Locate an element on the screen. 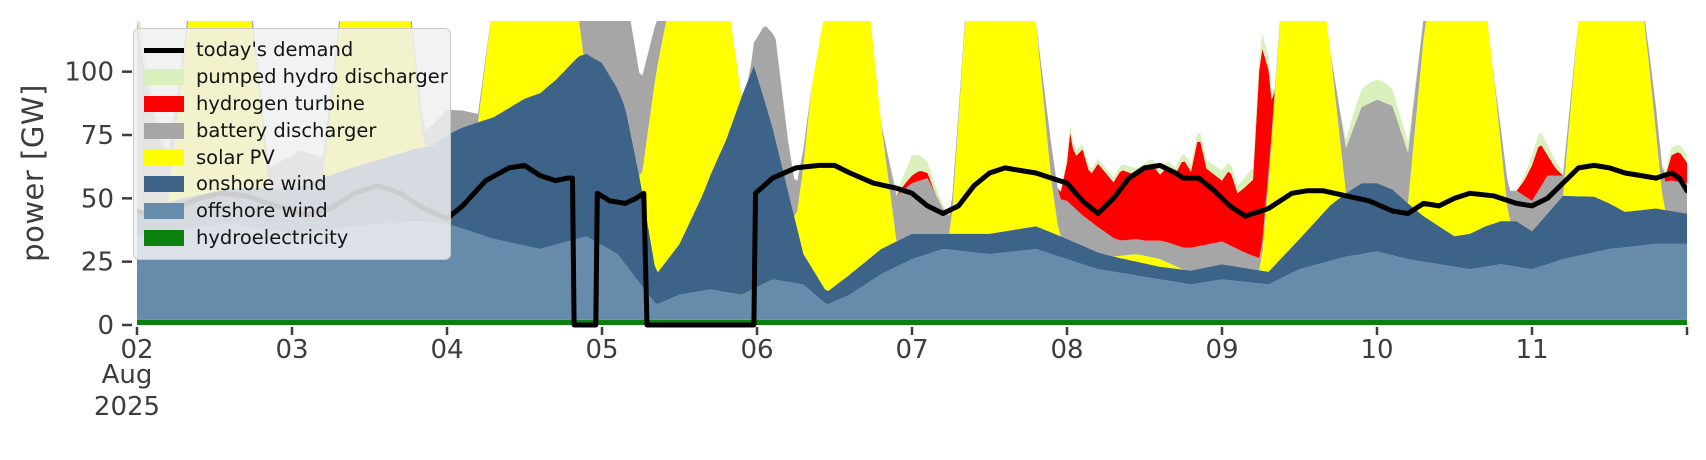  x-tick-label: 02 is located at coordinates (136, 350).